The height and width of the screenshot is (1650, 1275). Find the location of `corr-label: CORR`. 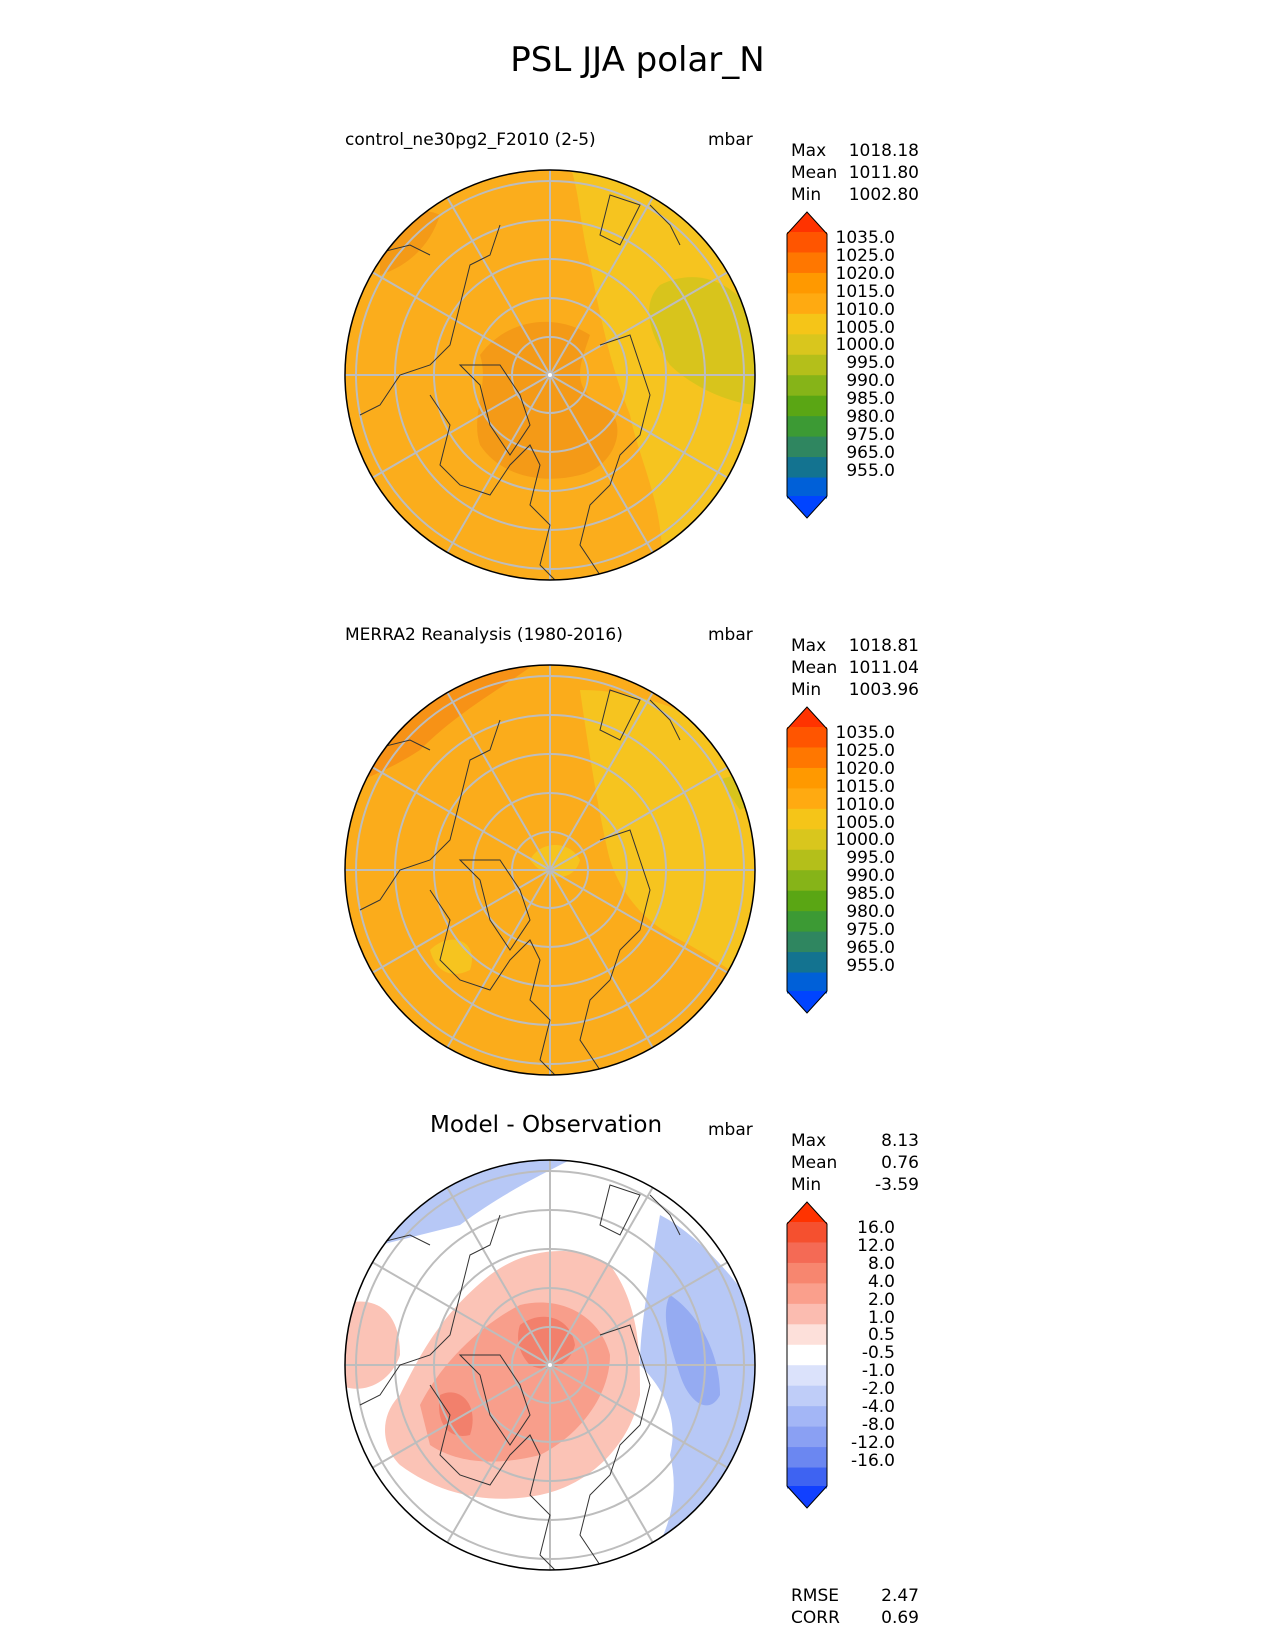

corr-label: CORR is located at coordinates (815, 1618).